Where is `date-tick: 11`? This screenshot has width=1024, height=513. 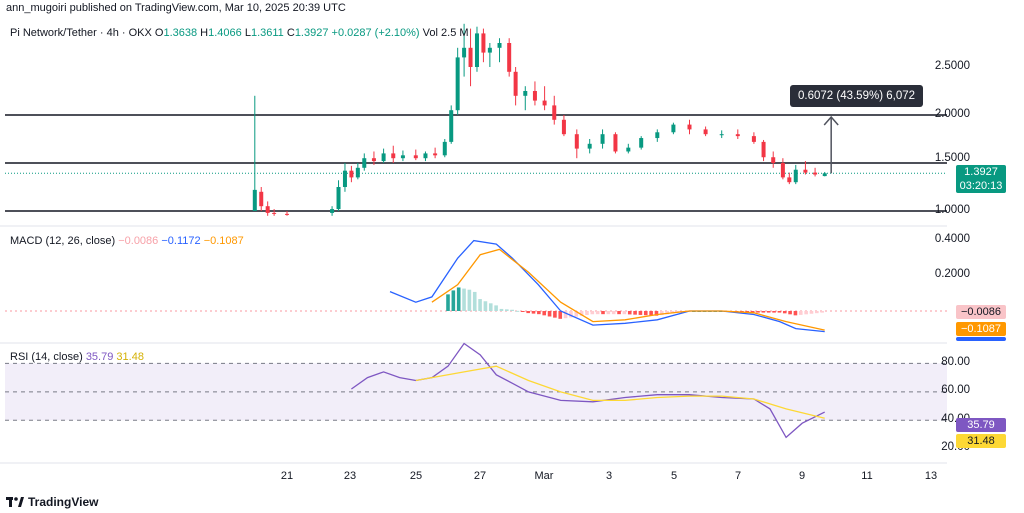
date-tick: 11 is located at coordinates (867, 476).